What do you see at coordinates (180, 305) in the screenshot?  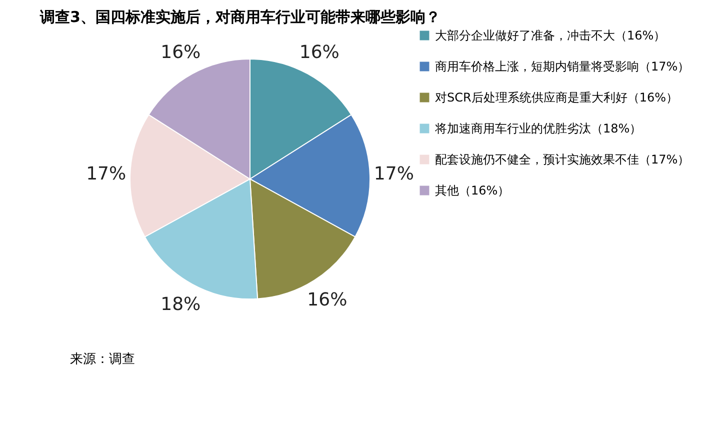 I see `data-label: 18%` at bounding box center [180, 305].